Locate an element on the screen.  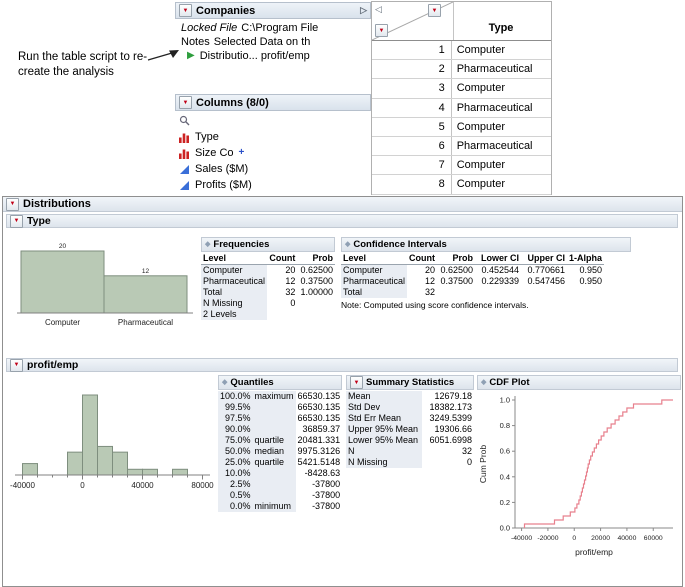
notes-value: Selected Data on th is located at coordinates (262, 42).